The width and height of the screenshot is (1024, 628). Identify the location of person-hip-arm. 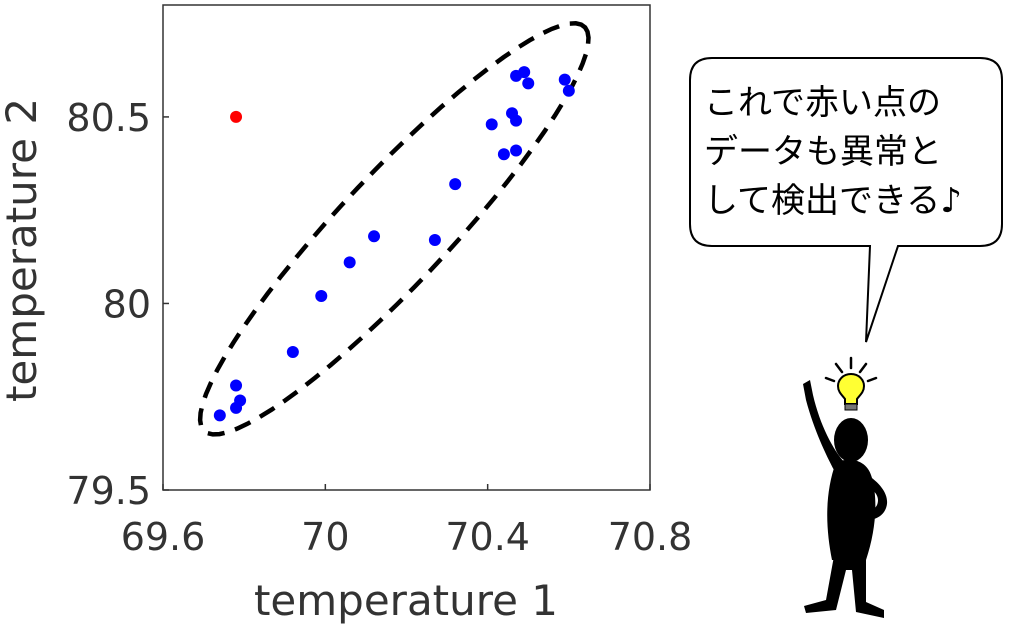
(874, 497).